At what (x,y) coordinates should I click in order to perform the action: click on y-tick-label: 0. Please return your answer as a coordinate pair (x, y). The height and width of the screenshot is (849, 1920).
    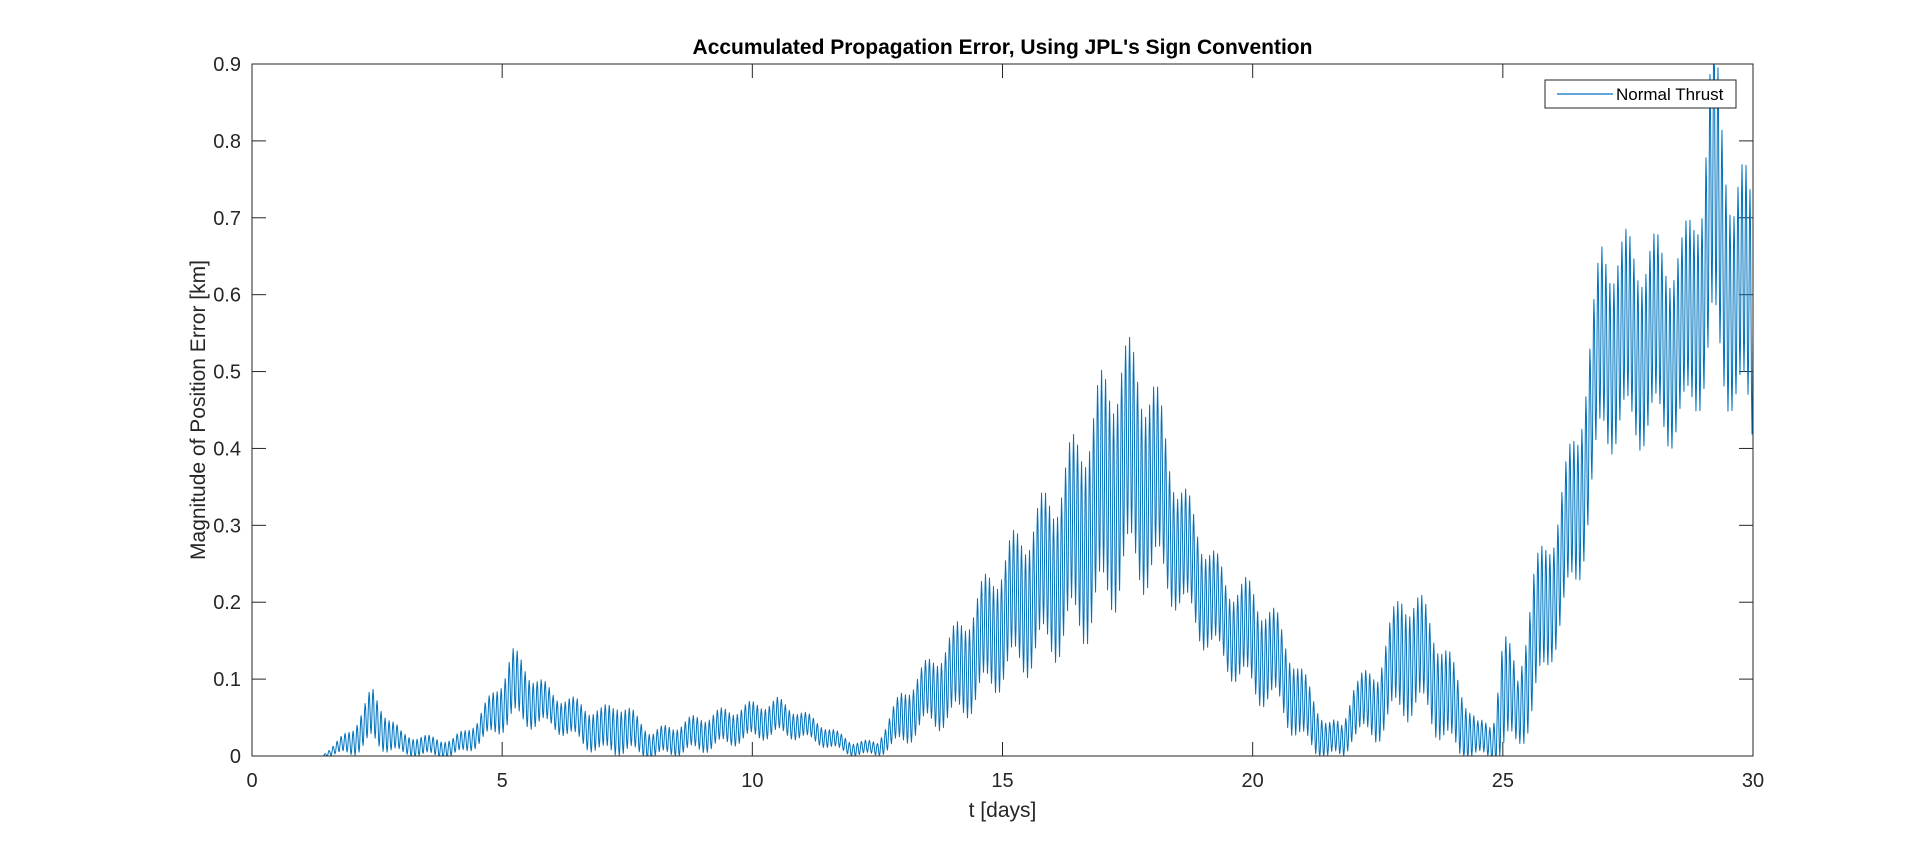
    Looking at the image, I should click on (235, 757).